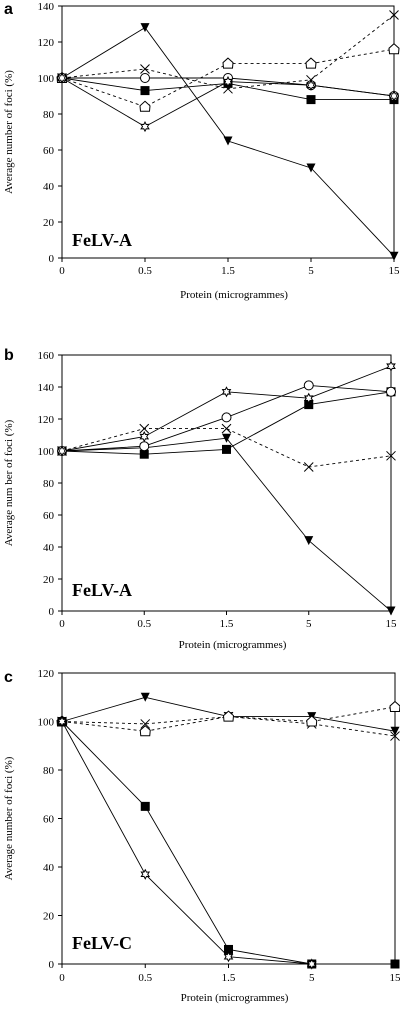 The width and height of the screenshot is (400, 1011). I want to click on virus-annotation: FeLV-A, so click(102, 240).